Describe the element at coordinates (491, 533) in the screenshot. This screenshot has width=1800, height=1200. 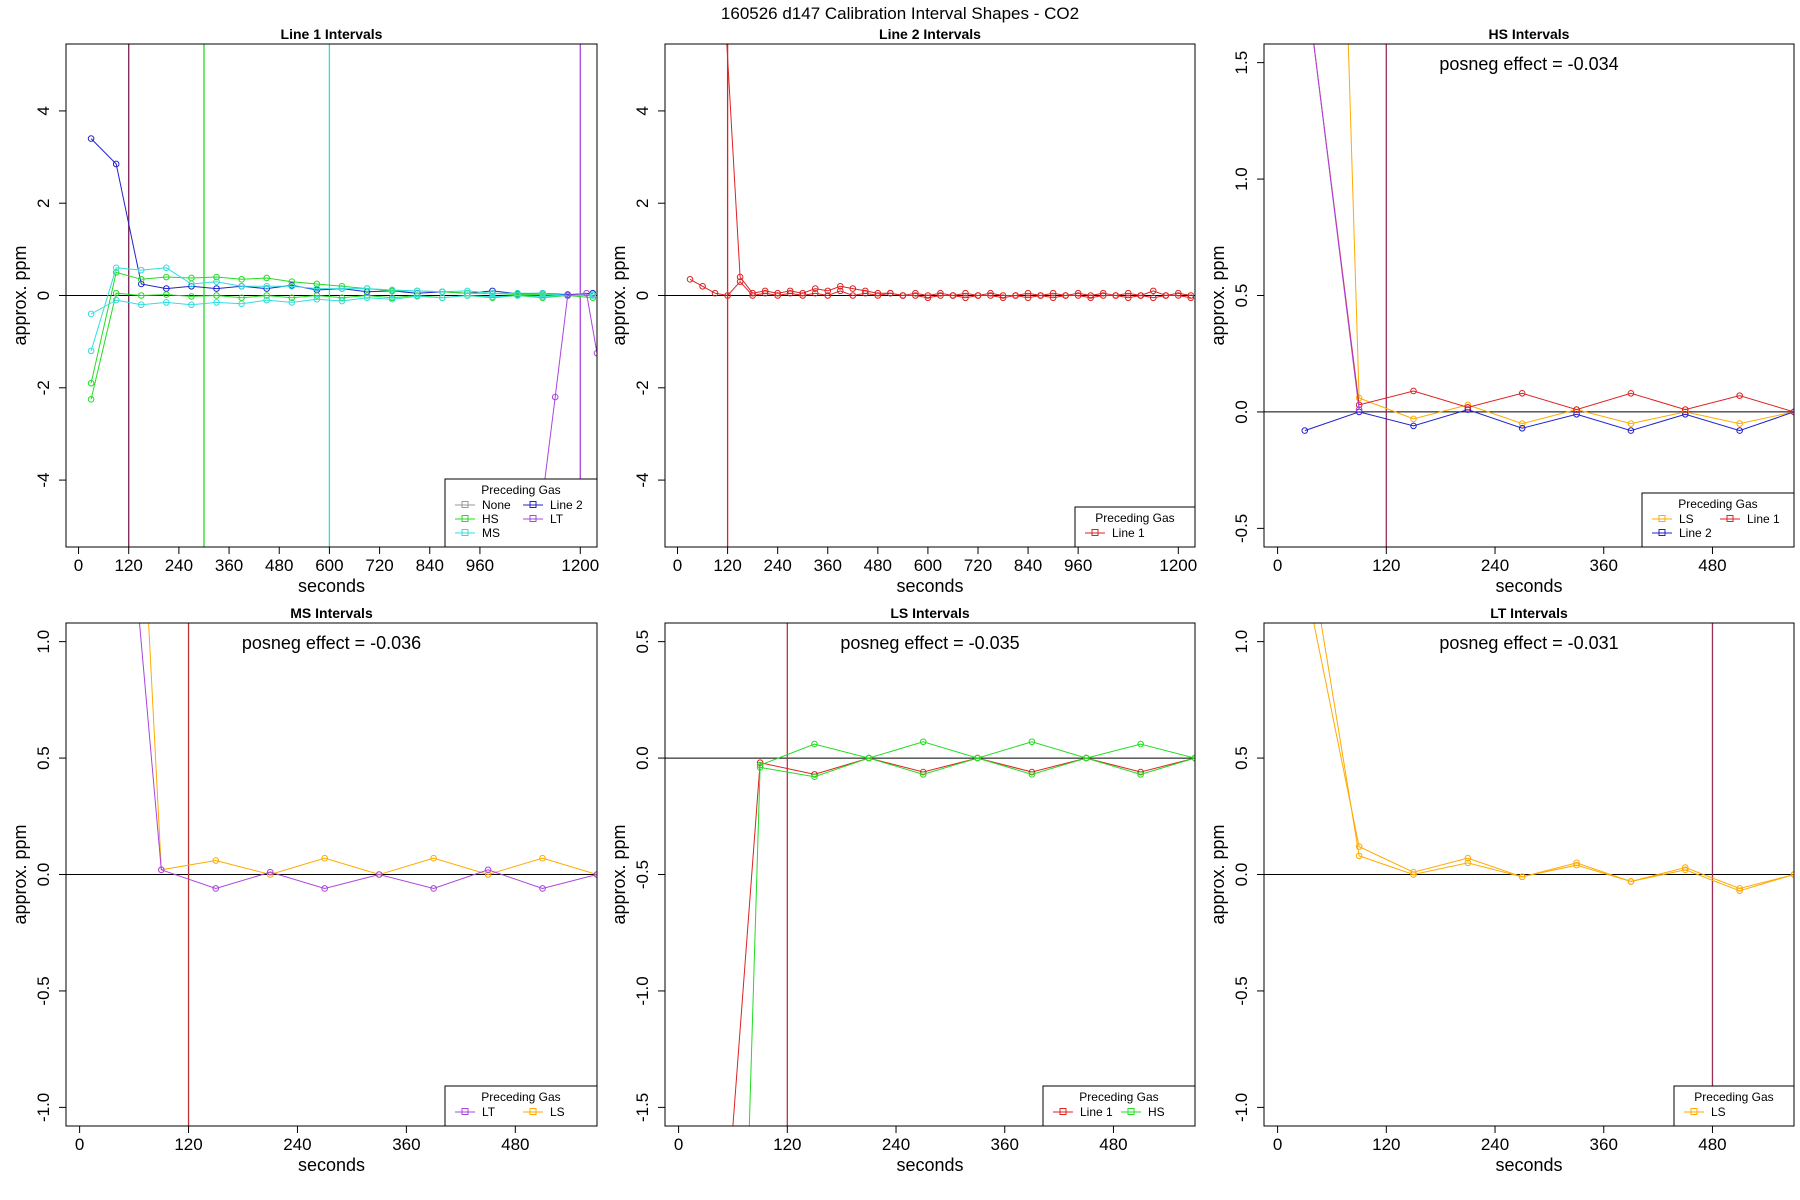
I see `legend-label: MS` at that location.